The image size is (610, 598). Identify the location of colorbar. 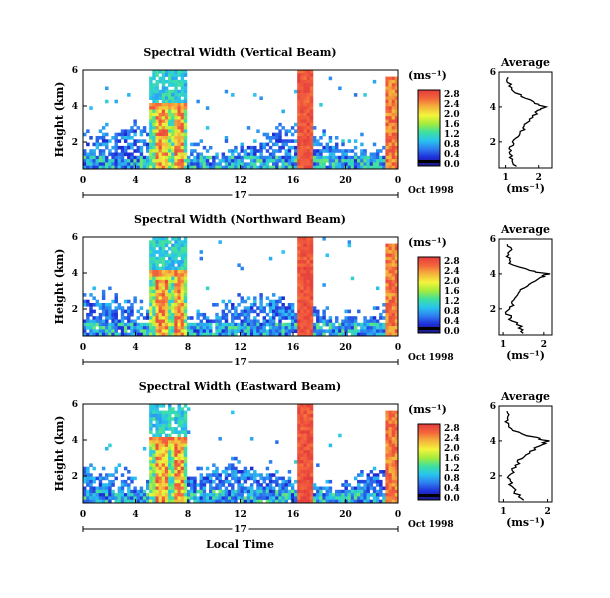
(429, 128).